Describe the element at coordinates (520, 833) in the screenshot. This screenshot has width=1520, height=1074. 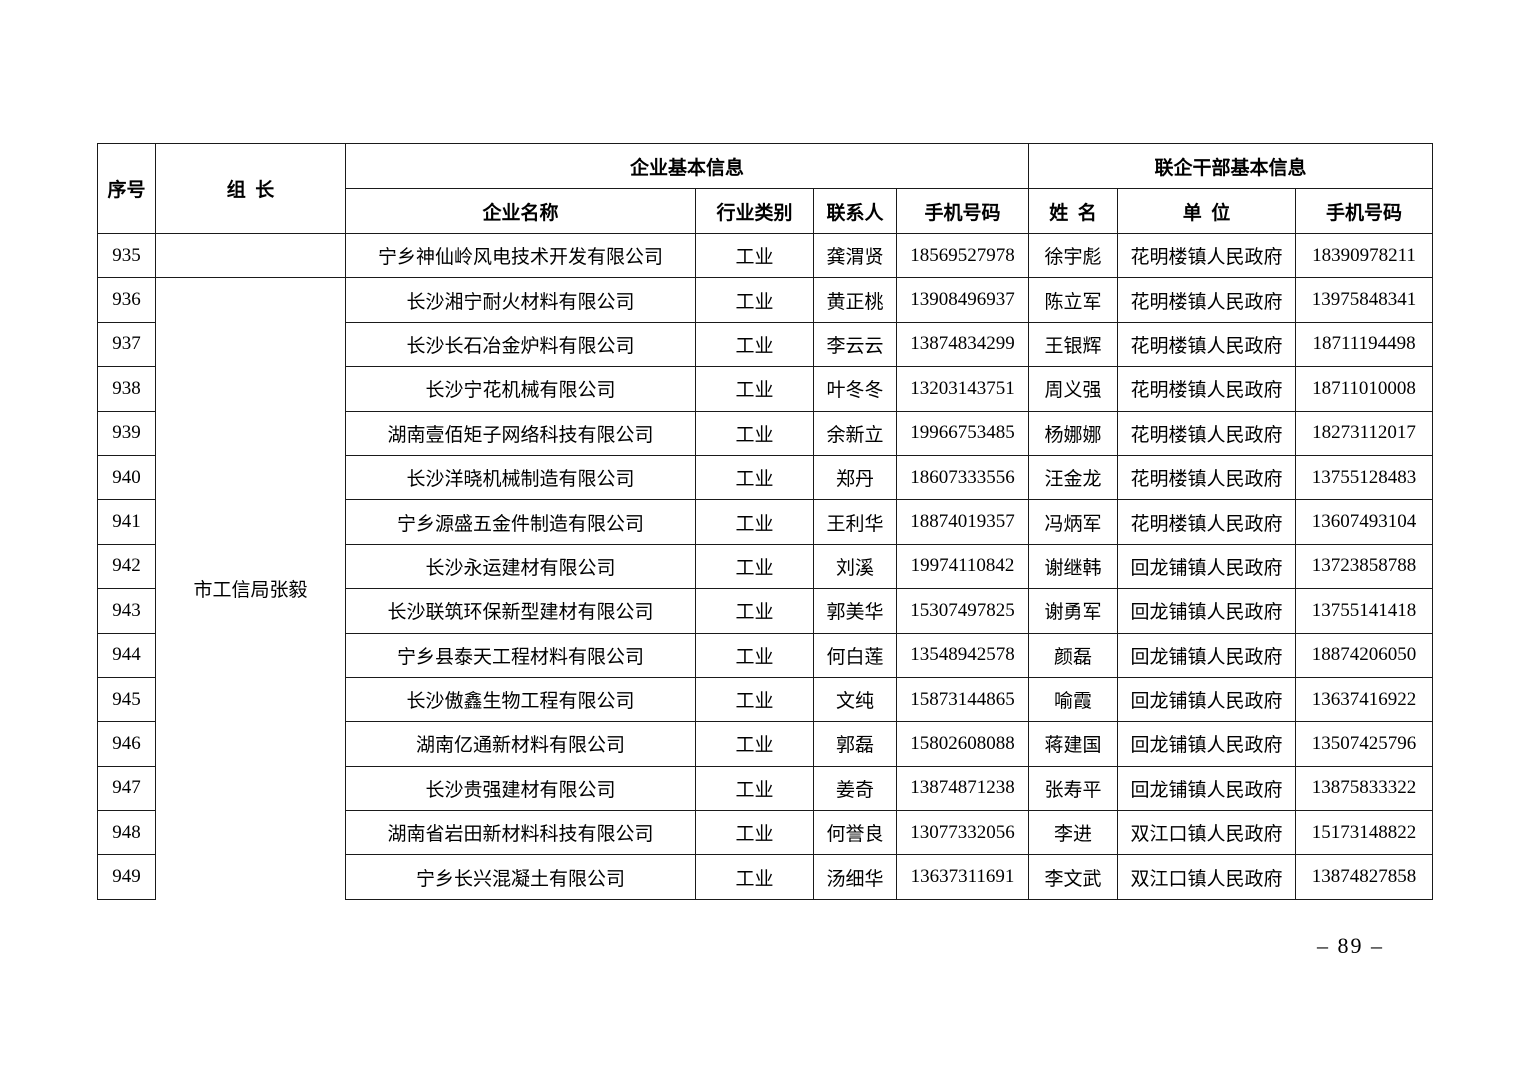
I see `company-cell: 湖南省岩田新材料科技有限公司` at that location.